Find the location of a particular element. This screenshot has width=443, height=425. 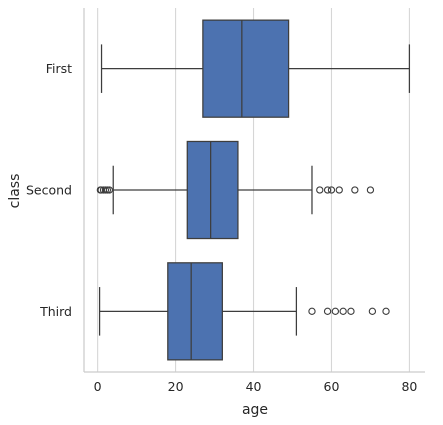

x-tick-label: 60 is located at coordinates (332, 386).